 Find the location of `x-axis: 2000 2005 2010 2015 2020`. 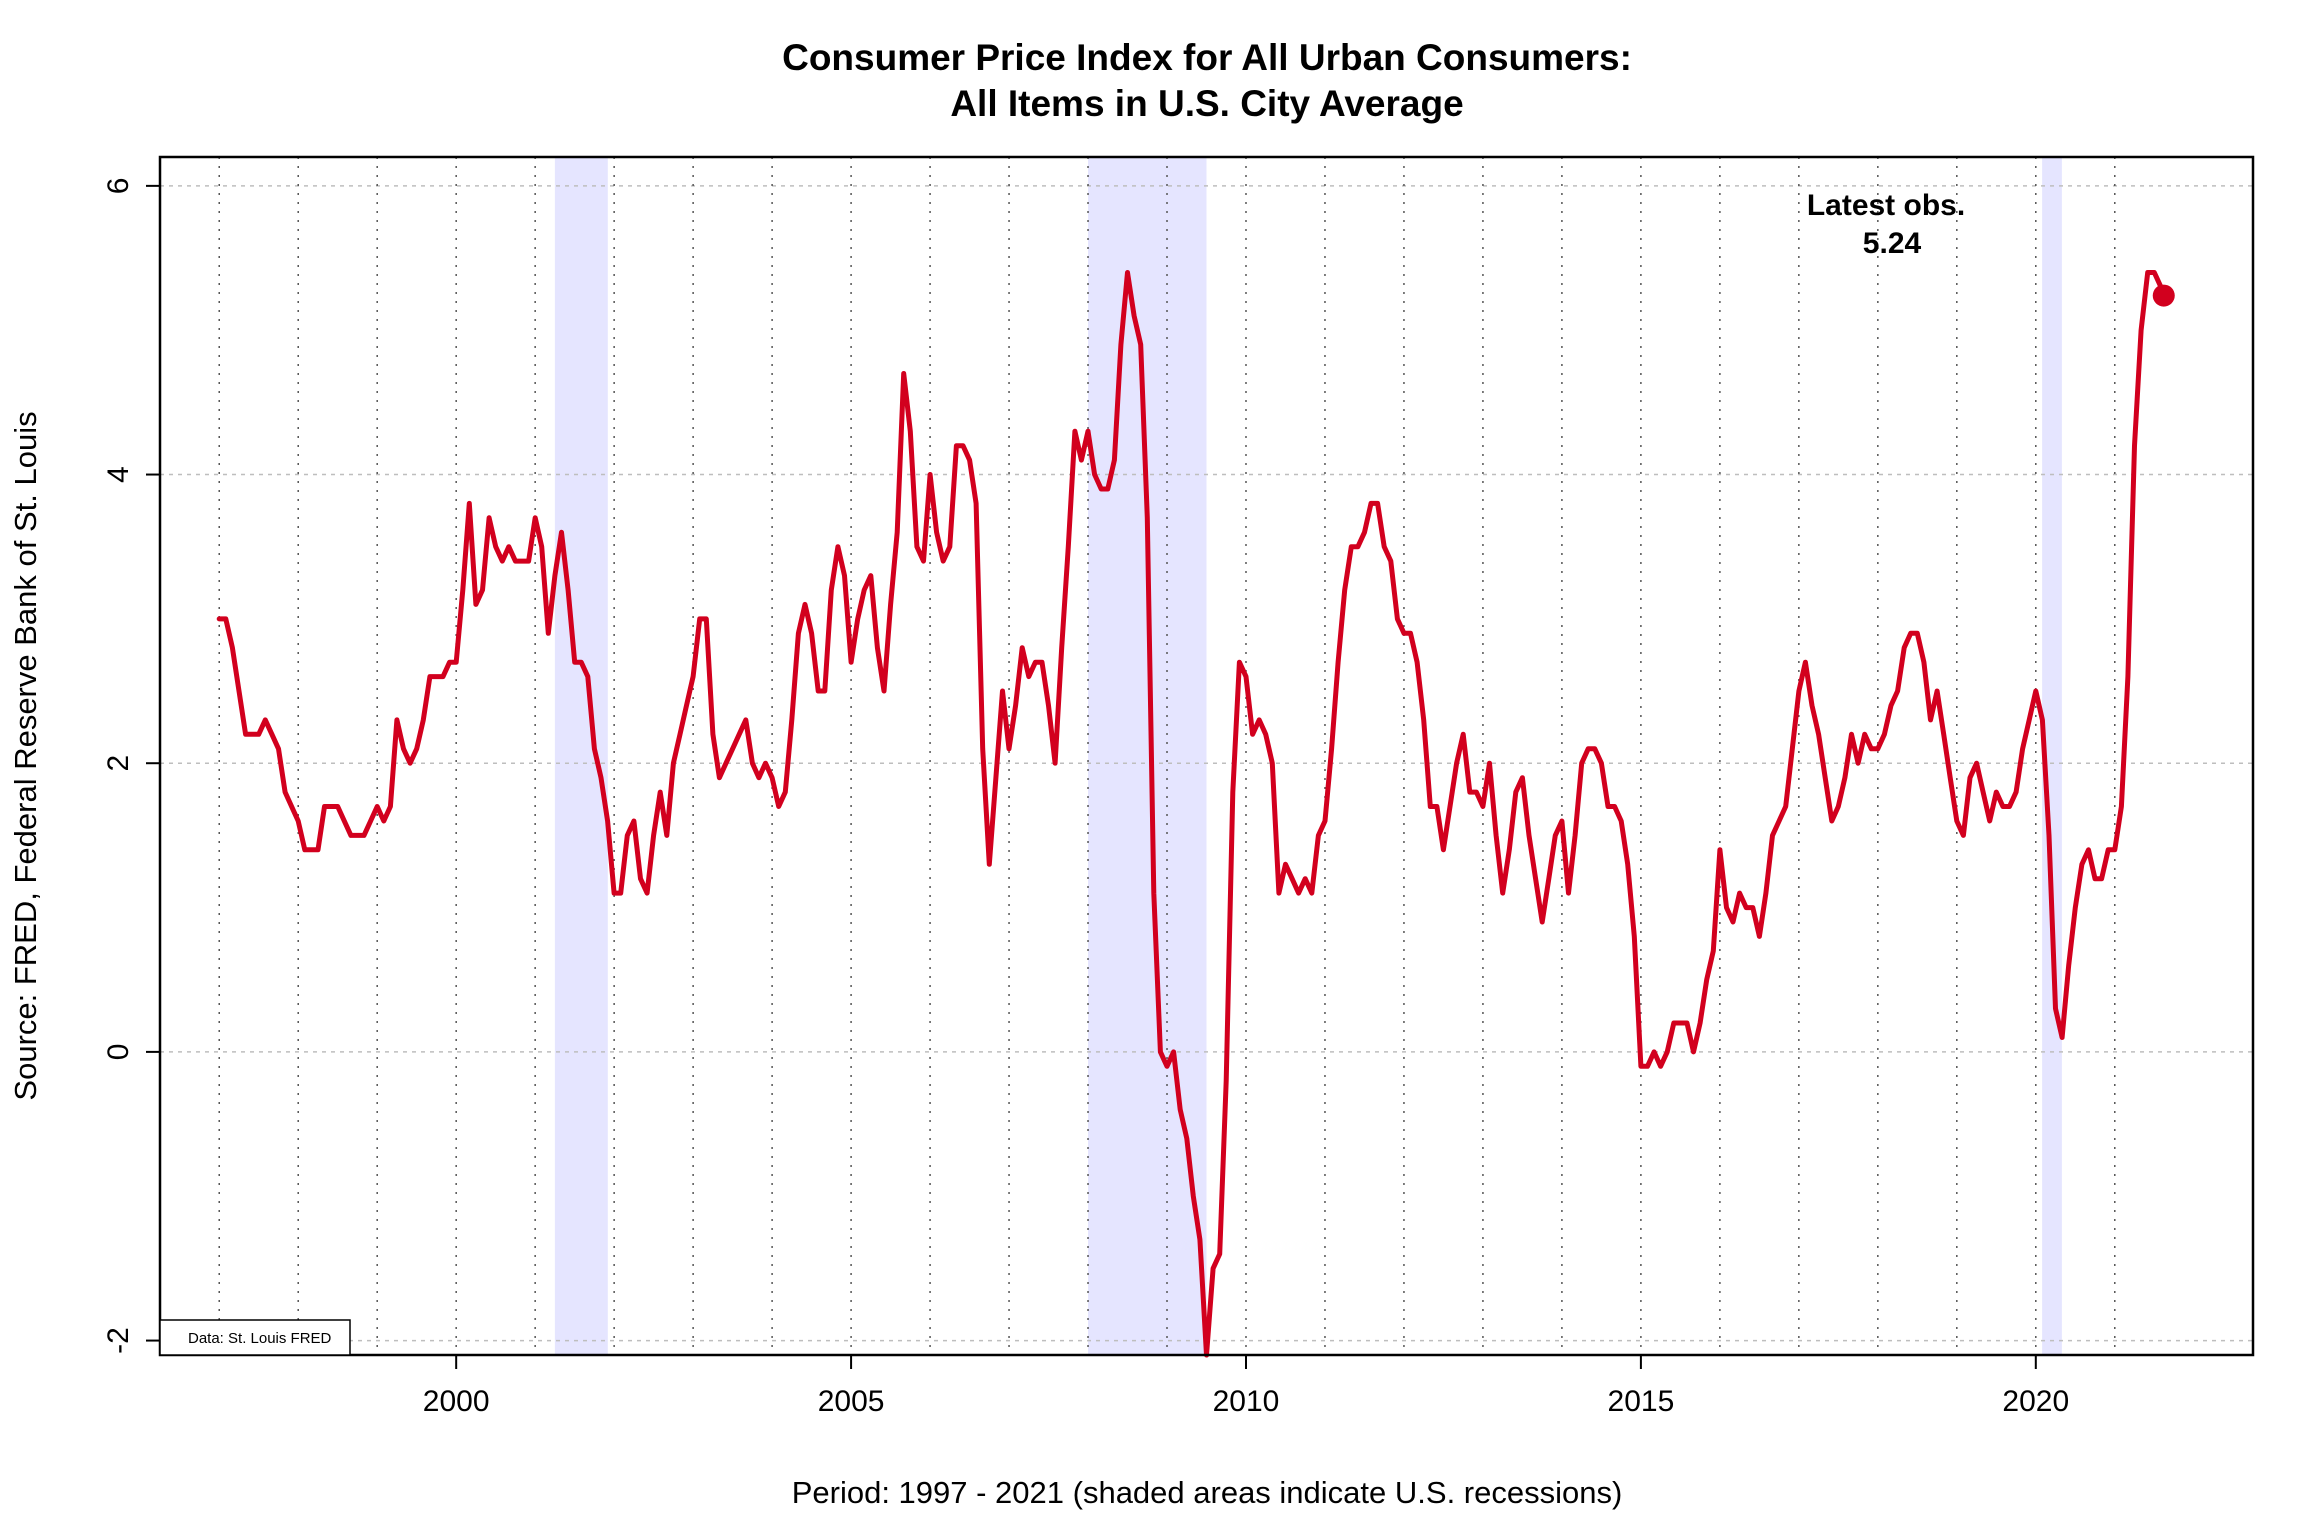

x-axis: 2000 2005 2010 2015 2020 is located at coordinates (1246, 1386).